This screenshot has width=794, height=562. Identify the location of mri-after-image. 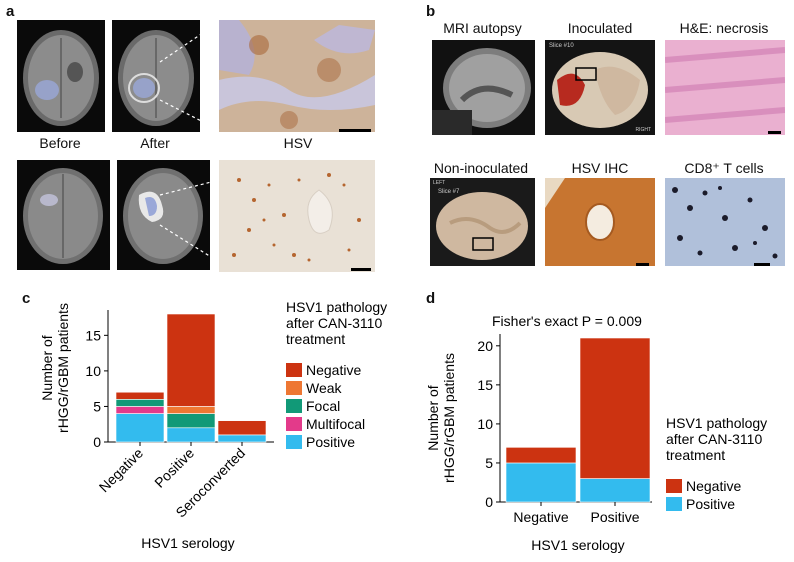
(156, 76).